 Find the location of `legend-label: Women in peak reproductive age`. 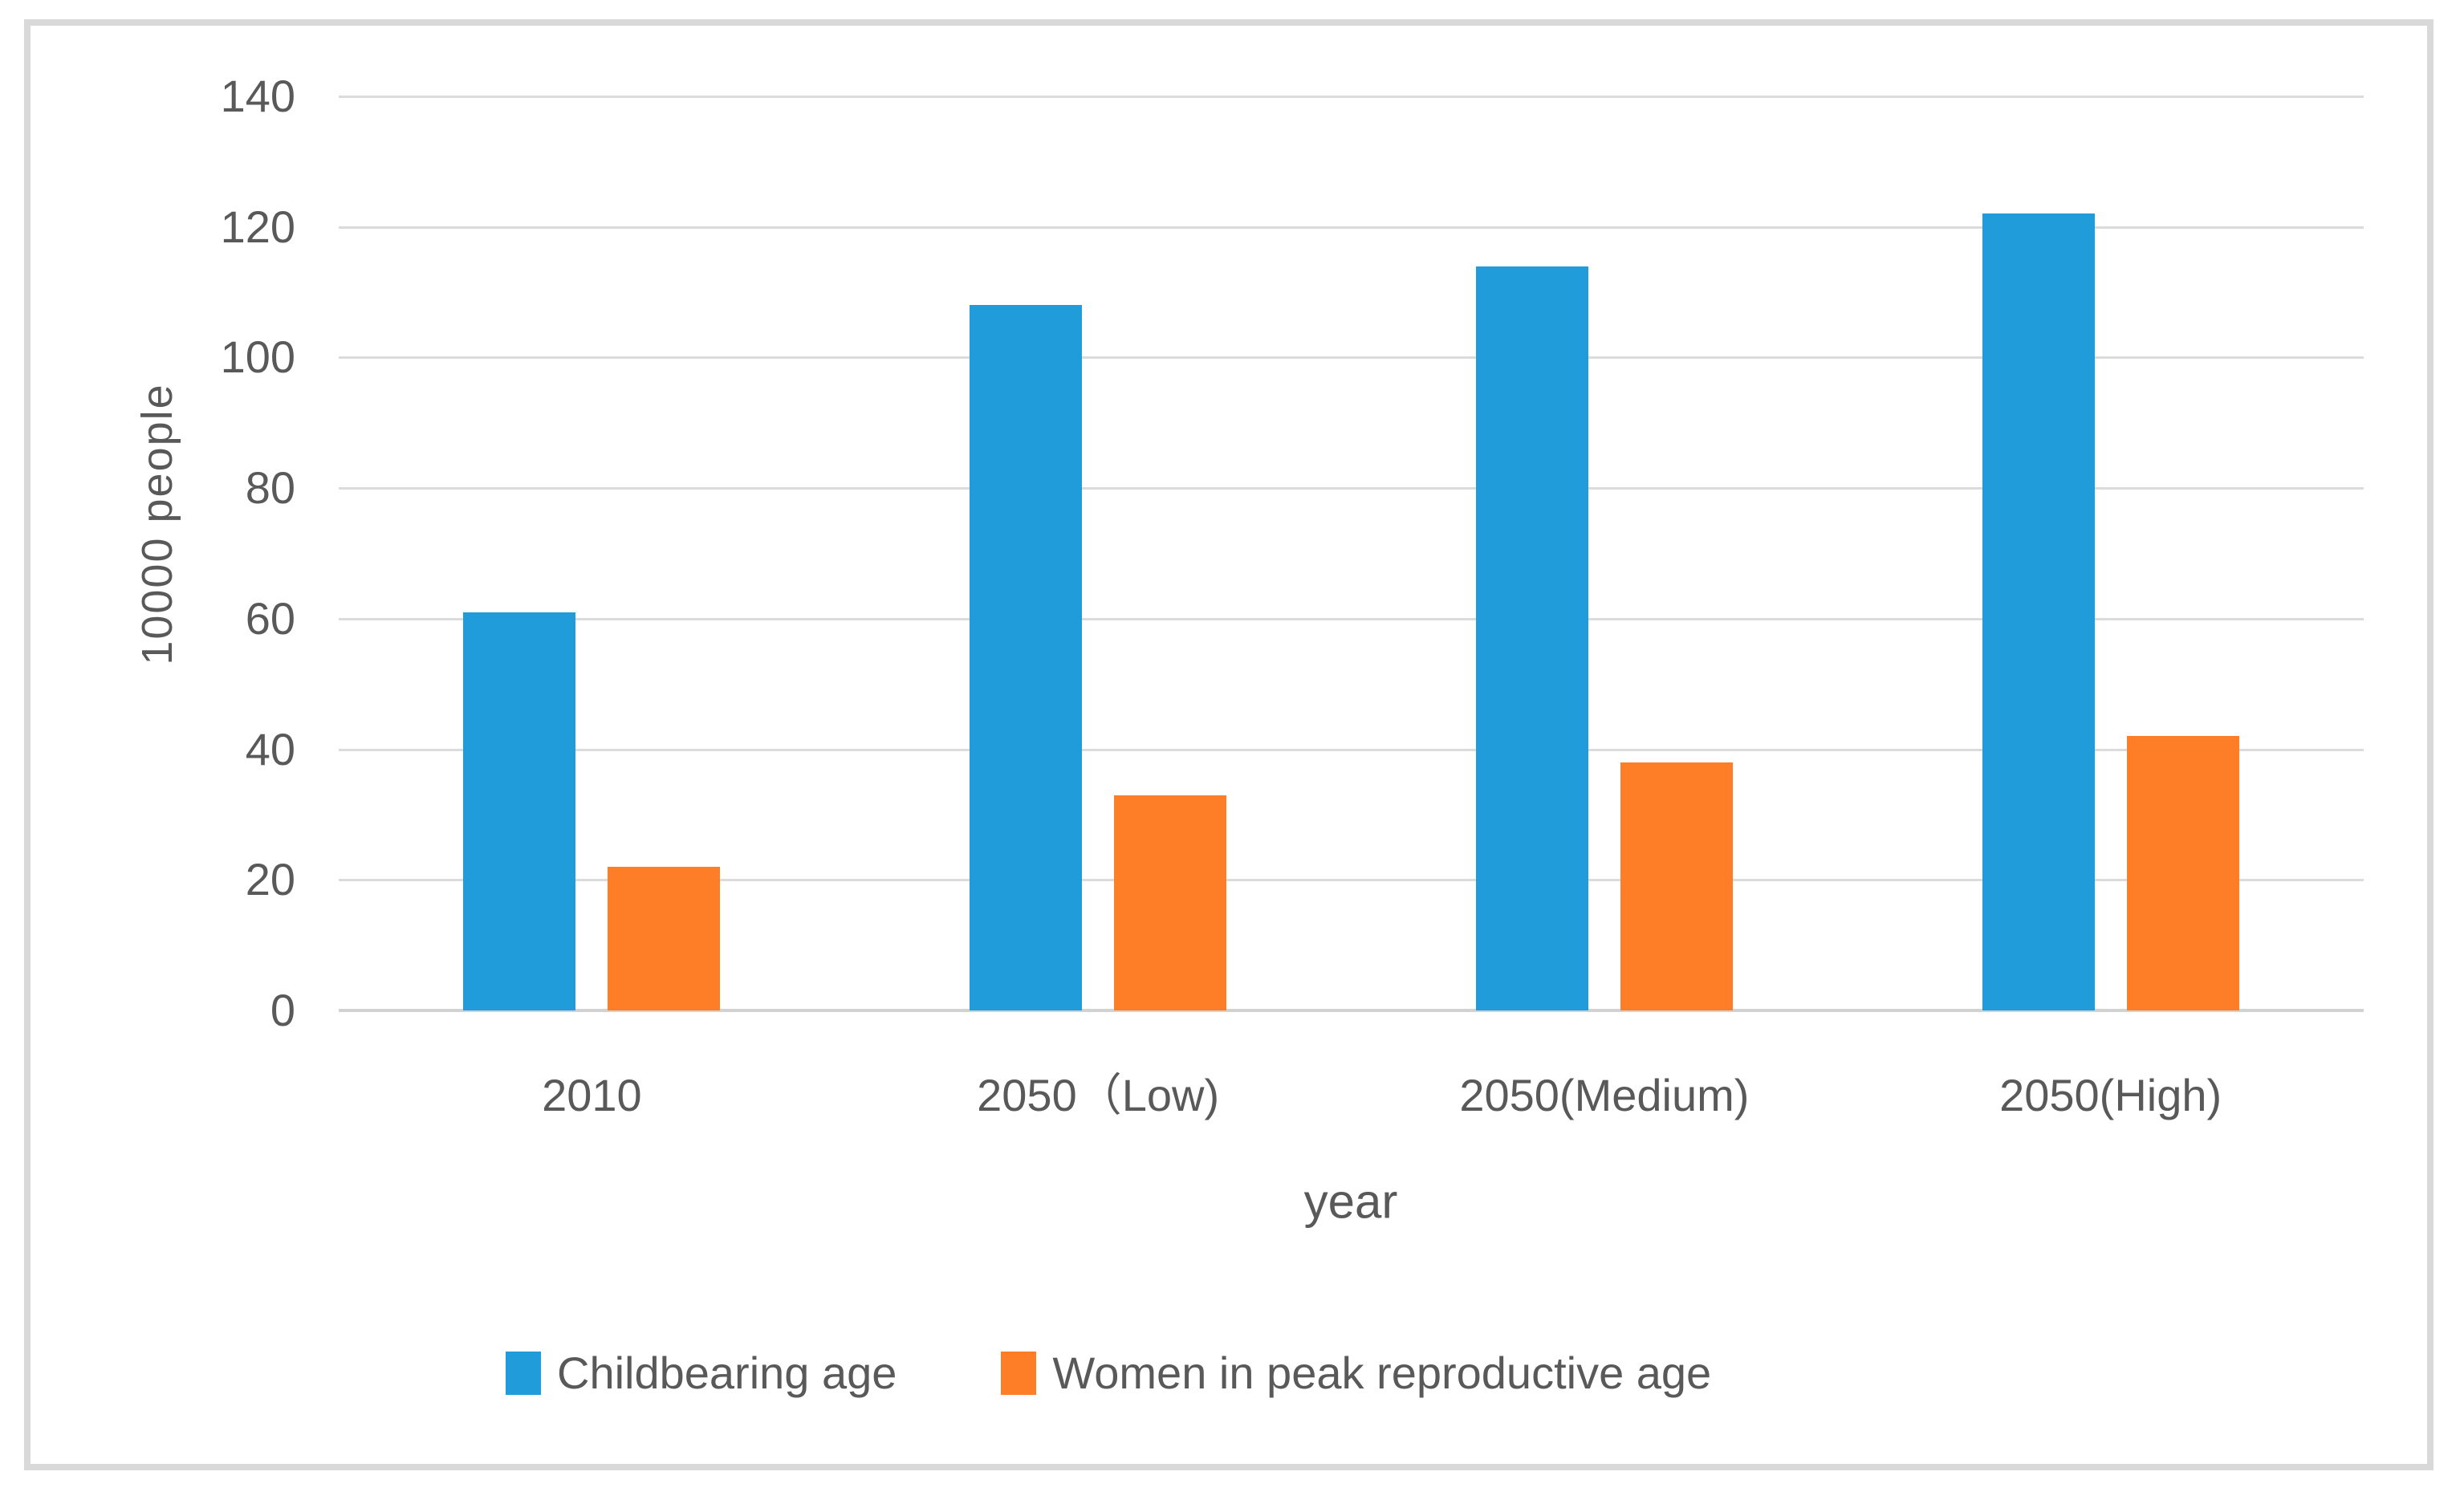

legend-label: Women in peak reproductive age is located at coordinates (1382, 1373).